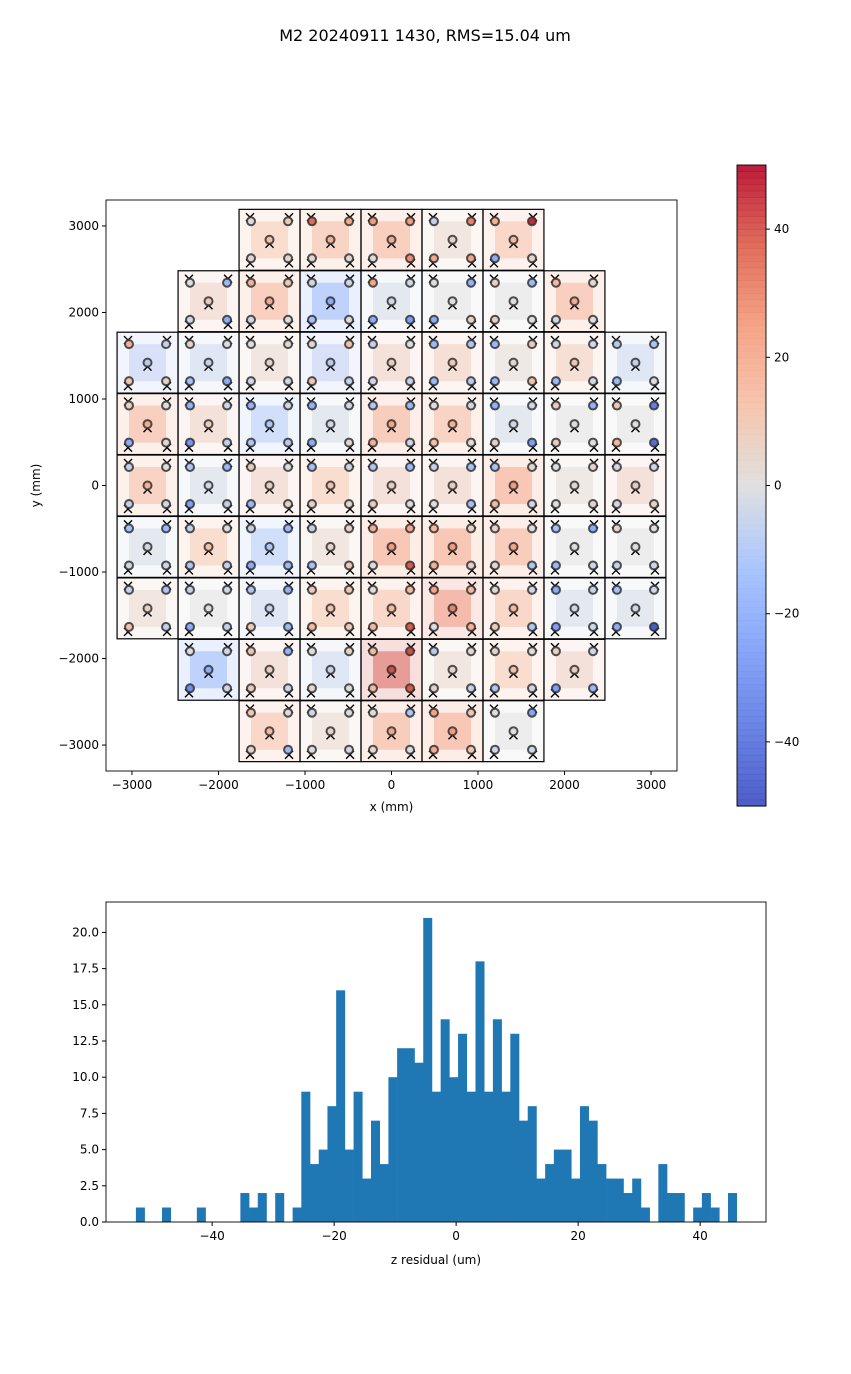  What do you see at coordinates (85, 1077) in the screenshot?
I see `y-tick-label: 10.0` at bounding box center [85, 1077].